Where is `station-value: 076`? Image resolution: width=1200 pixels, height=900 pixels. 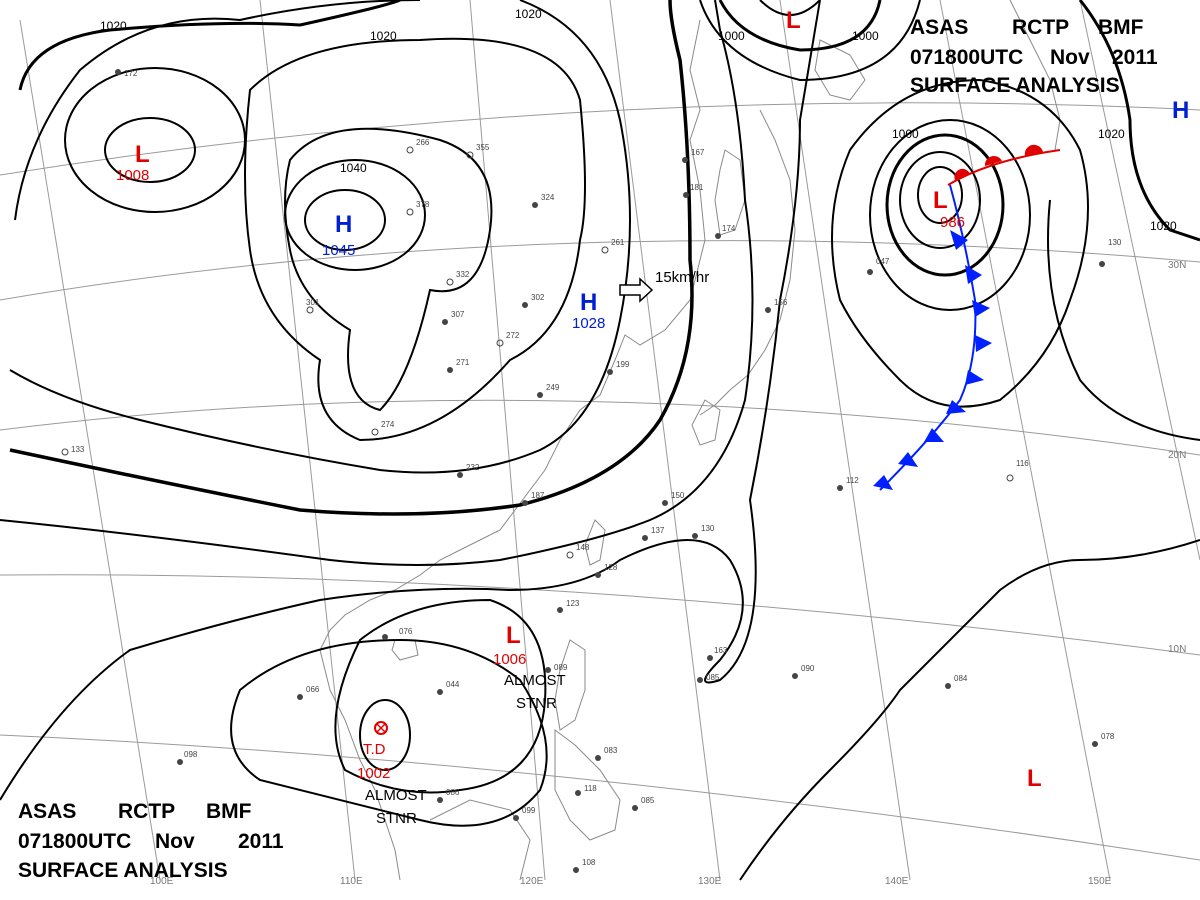
station-value: 076 is located at coordinates (406, 631).